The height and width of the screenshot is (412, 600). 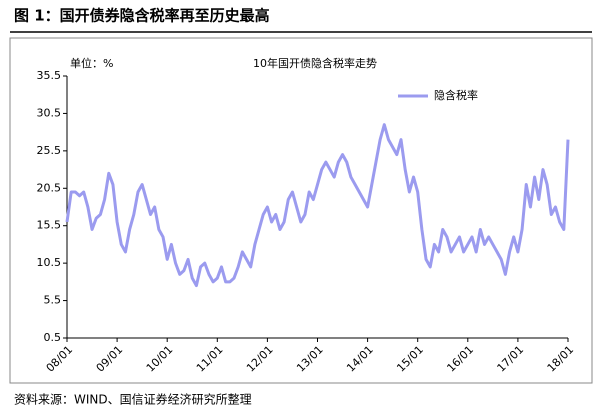 What do you see at coordinates (460, 359) in the screenshot?
I see `x-tick-label: 16/01` at bounding box center [460, 359].